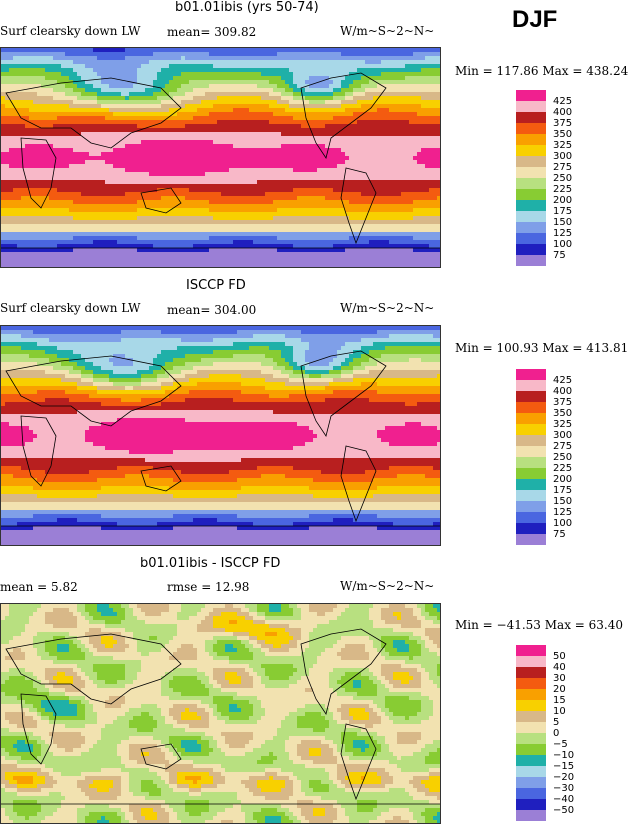  I want to click on colorbar-level-label: 10, so click(559, 711).